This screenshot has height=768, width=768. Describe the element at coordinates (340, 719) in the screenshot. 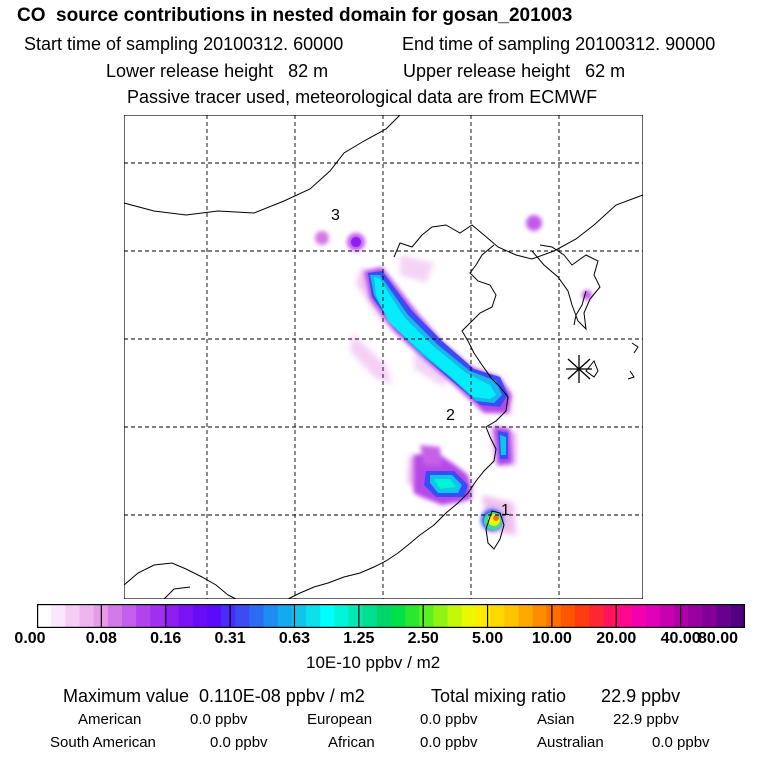

I see `region-european-name: European` at that location.